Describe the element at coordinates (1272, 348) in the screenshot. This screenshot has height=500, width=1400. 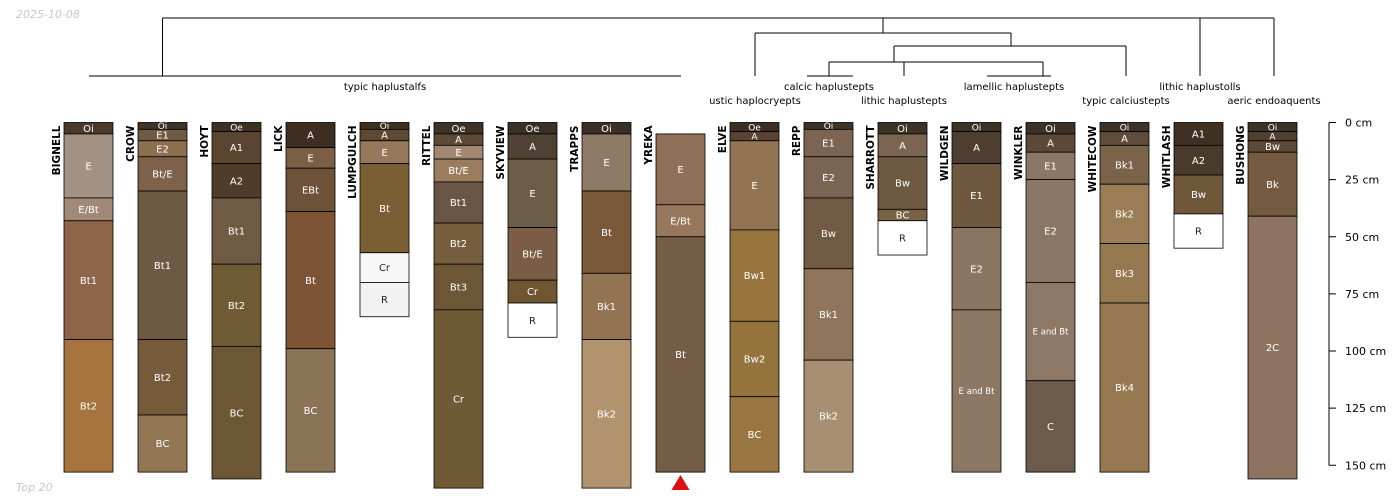
I see `horizon-label: 2C` at that location.